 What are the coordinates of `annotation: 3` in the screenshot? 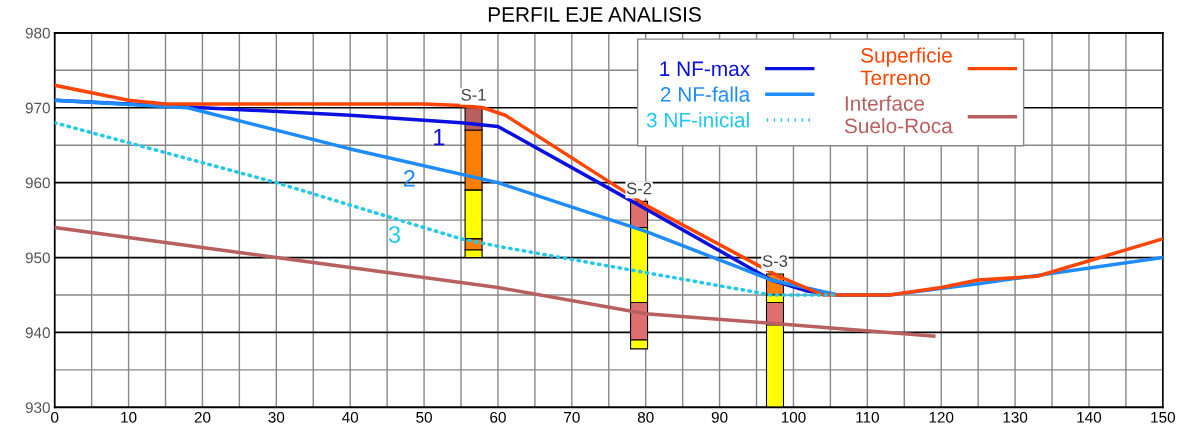 It's located at (394, 234).